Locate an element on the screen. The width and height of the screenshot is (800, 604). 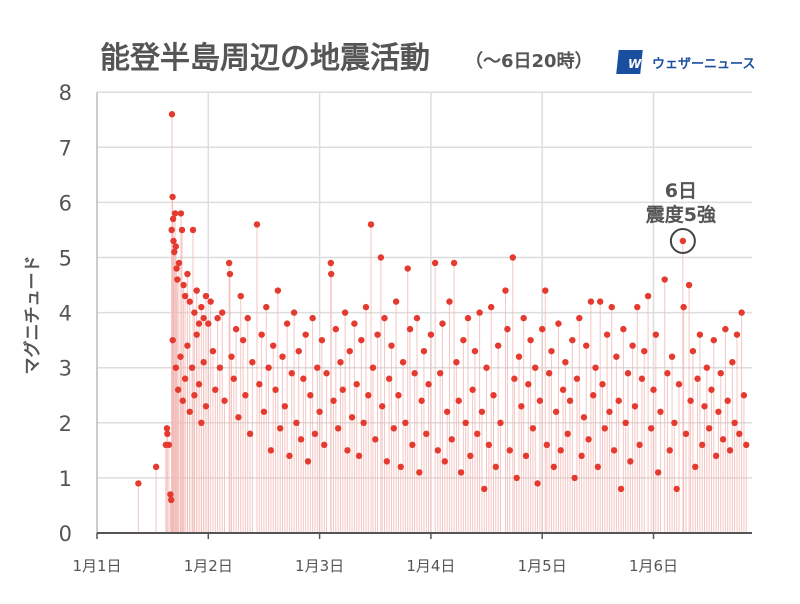
y-tick-label: 1 is located at coordinates (65, 479).